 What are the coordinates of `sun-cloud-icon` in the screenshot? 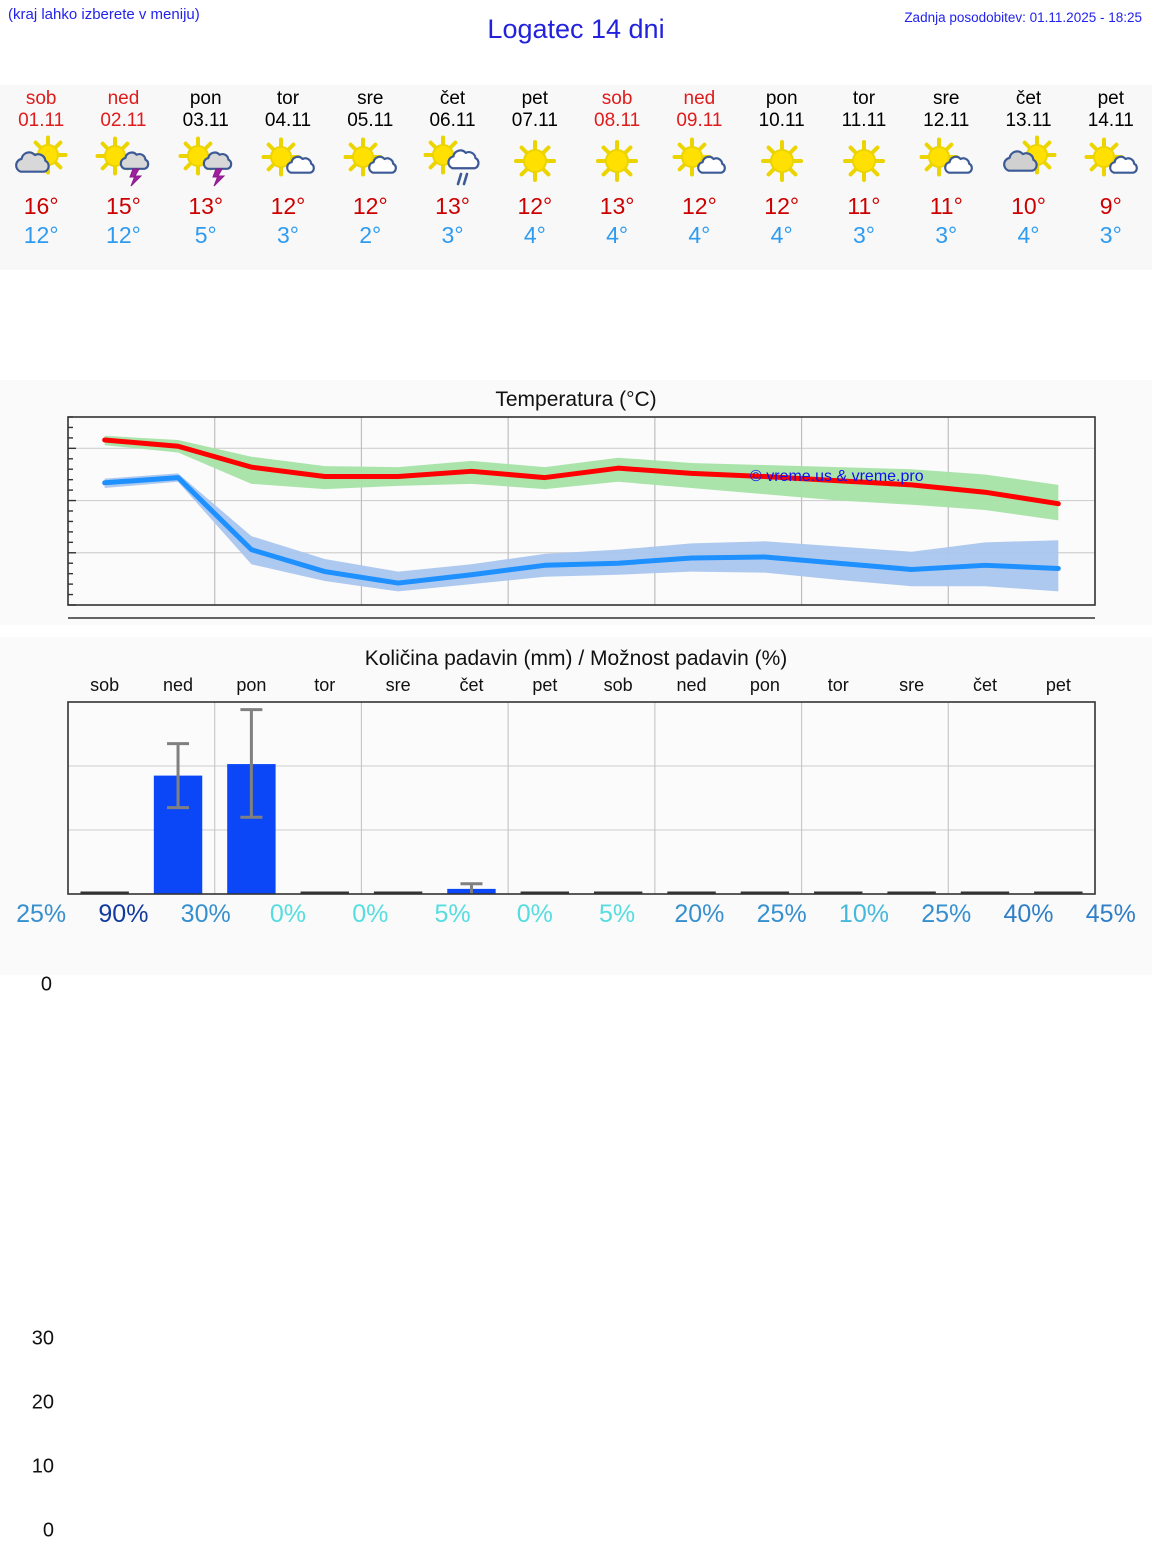 It's located at (41, 162).